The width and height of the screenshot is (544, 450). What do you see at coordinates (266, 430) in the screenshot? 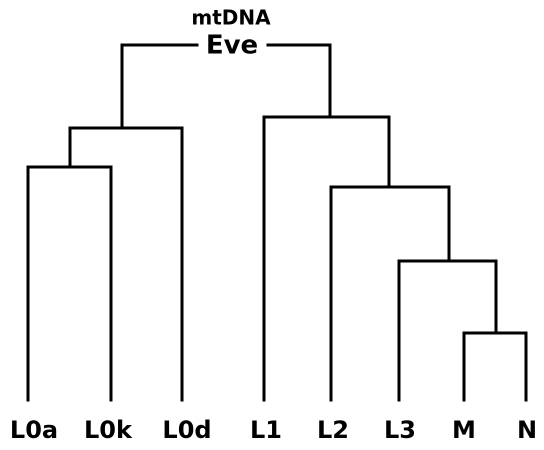
I see `leaf-label: L1` at bounding box center [266, 430].